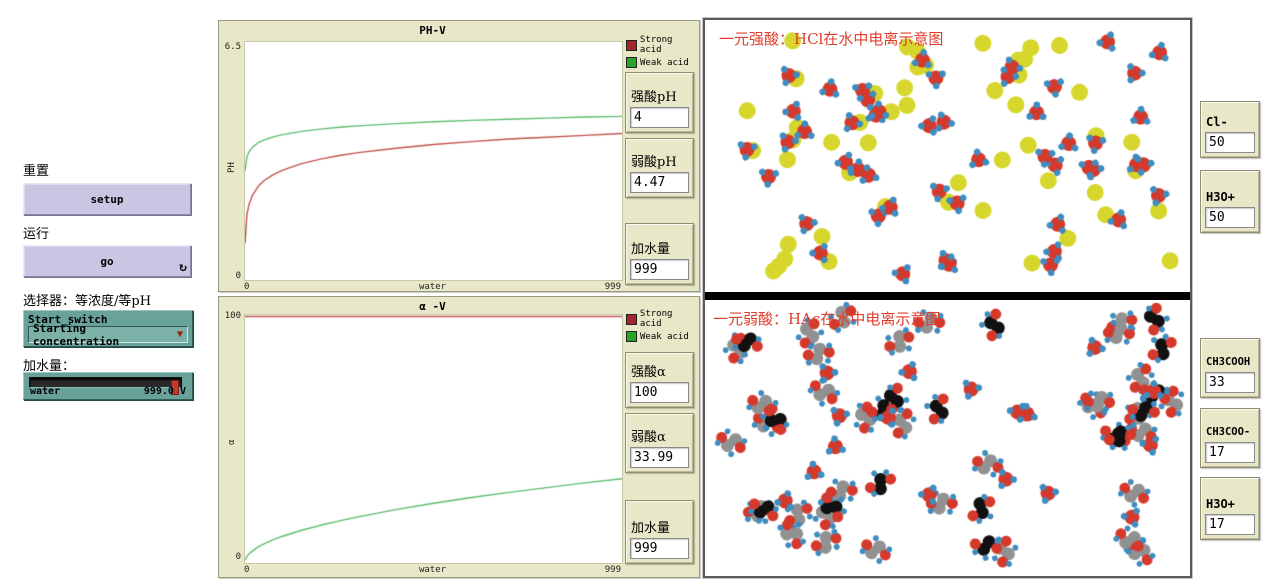 Image resolution: width=1273 pixels, height=585 pixels. I want to click on ph-ymax-tick: 6.5, so click(232, 47).